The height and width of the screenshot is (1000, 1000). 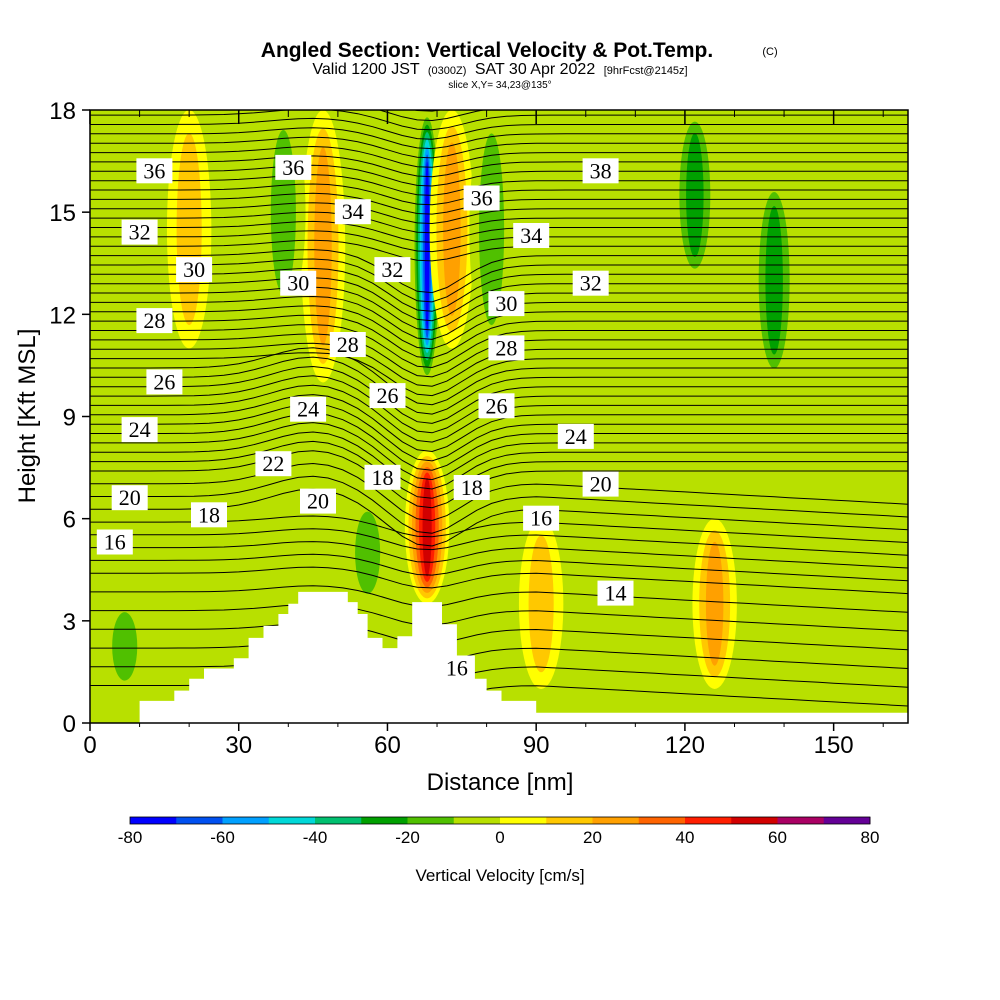 What do you see at coordinates (531, 235) in the screenshot?
I see `contour-label-text: 34` at bounding box center [531, 235].